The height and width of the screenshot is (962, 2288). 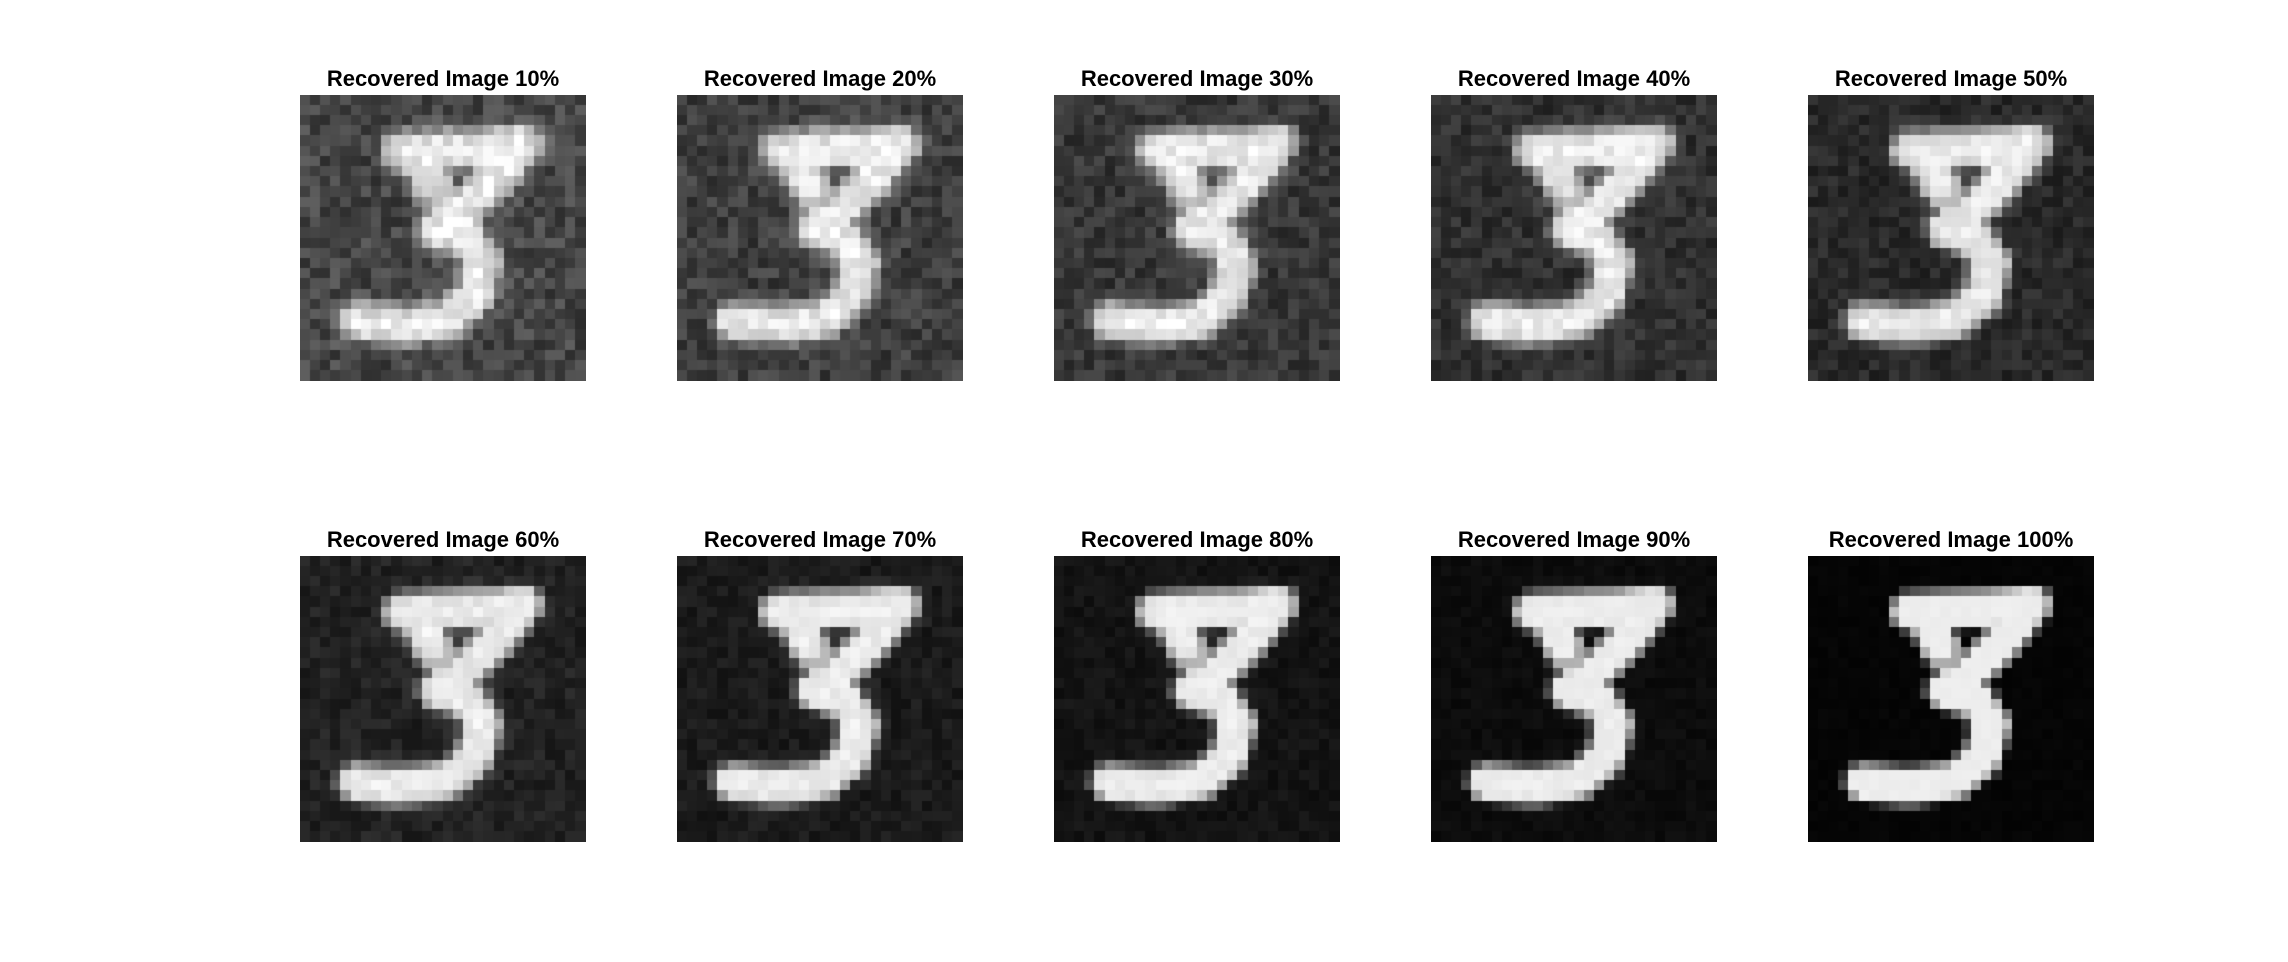 What do you see at coordinates (1951, 79) in the screenshot?
I see `panel-title: Recovered Image 50%` at bounding box center [1951, 79].